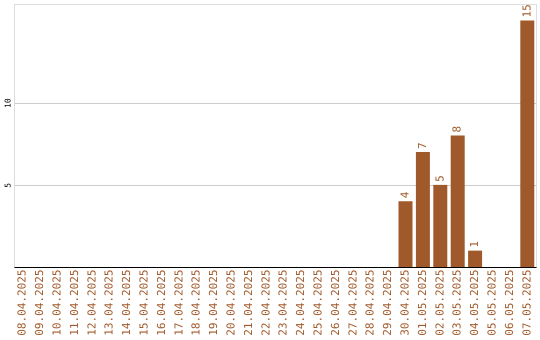 The height and width of the screenshot is (340, 540). Describe the element at coordinates (265, 303) in the screenshot. I see `x-tick-label: 22.04.2025` at that location.